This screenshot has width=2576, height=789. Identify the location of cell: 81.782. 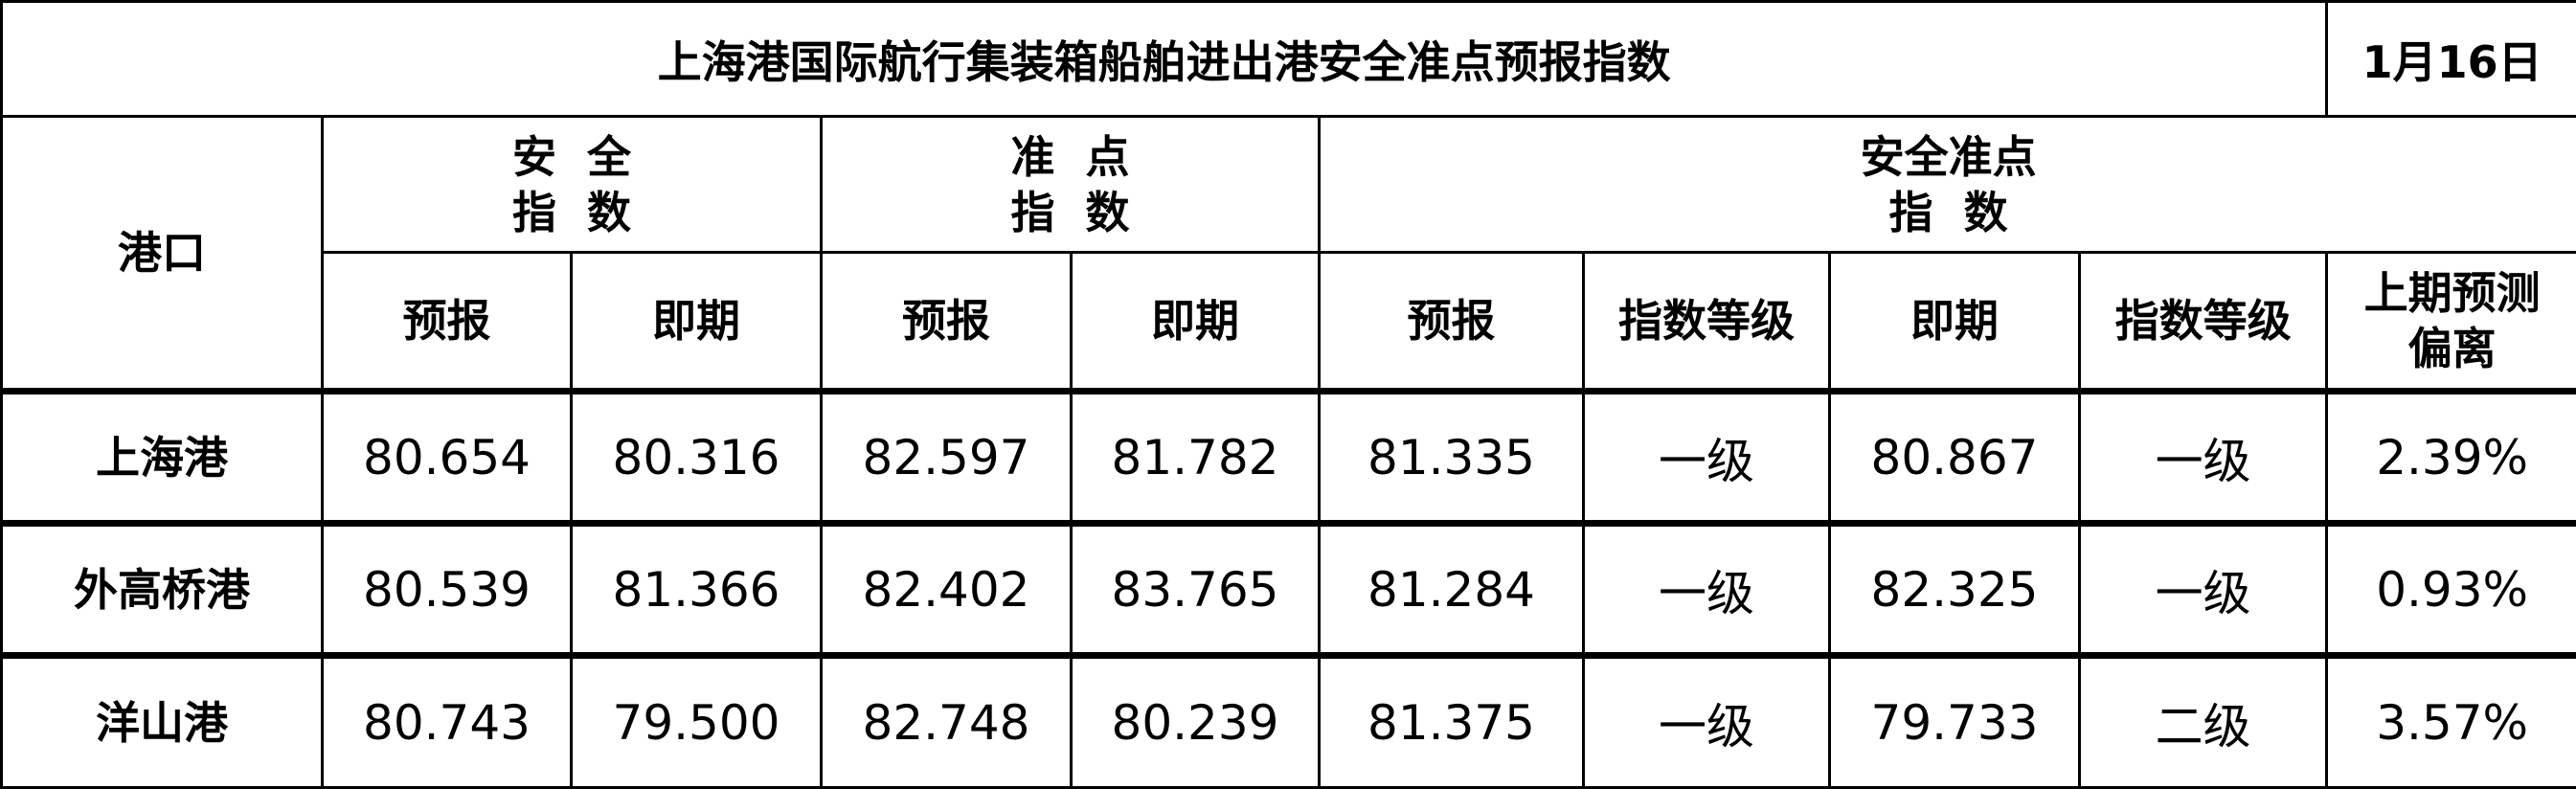
(1196, 458).